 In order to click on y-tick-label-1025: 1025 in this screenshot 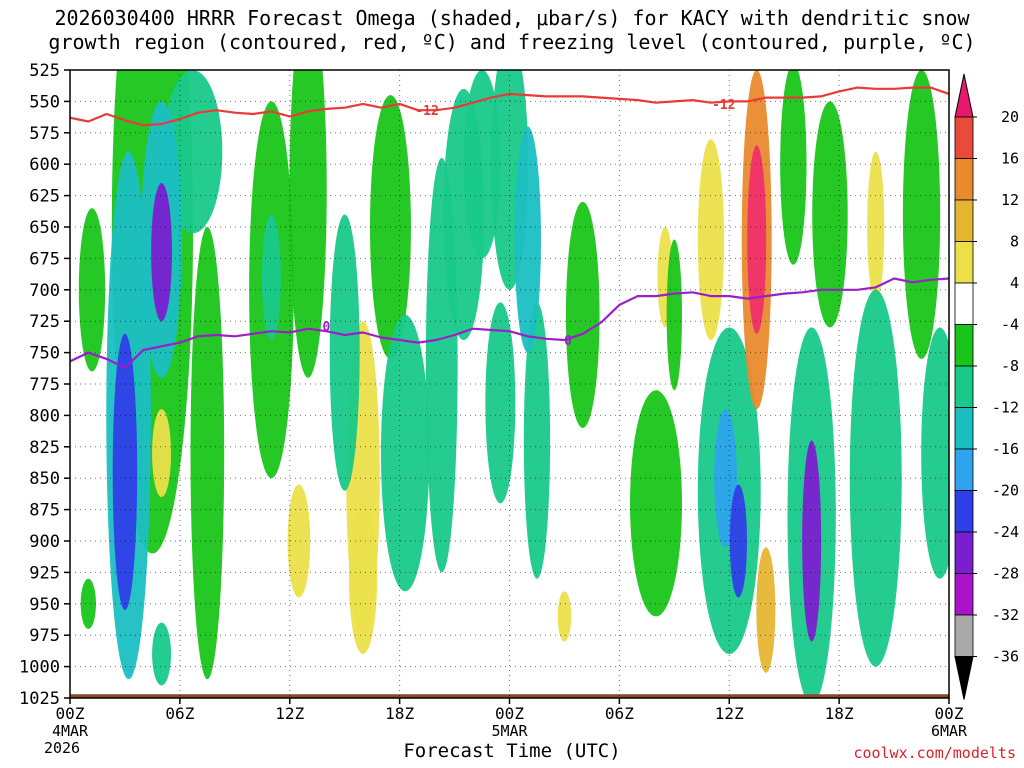, I will do `click(39, 699)`.